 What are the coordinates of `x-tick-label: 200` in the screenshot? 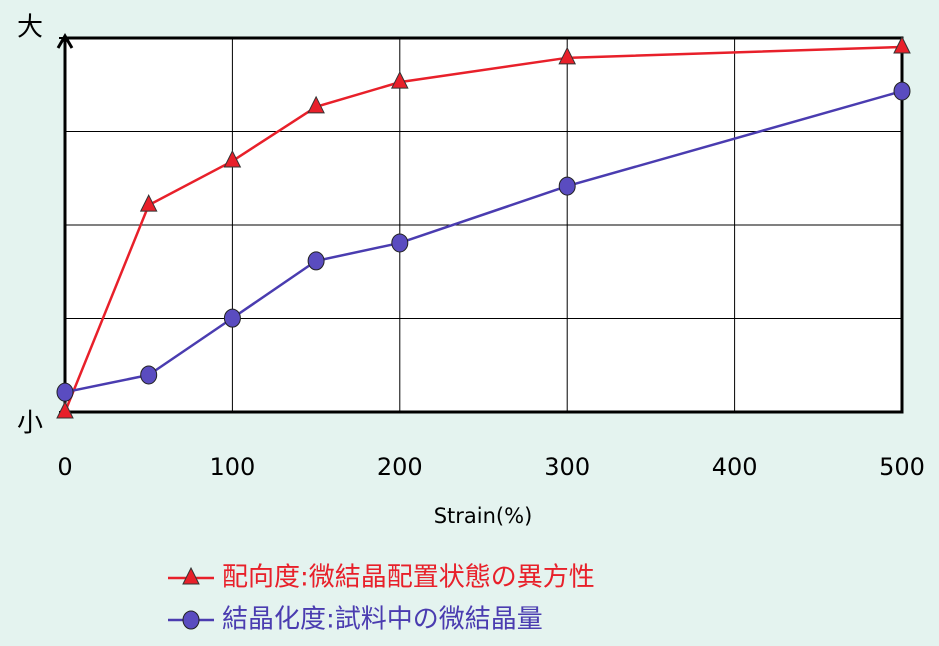 It's located at (400, 467).